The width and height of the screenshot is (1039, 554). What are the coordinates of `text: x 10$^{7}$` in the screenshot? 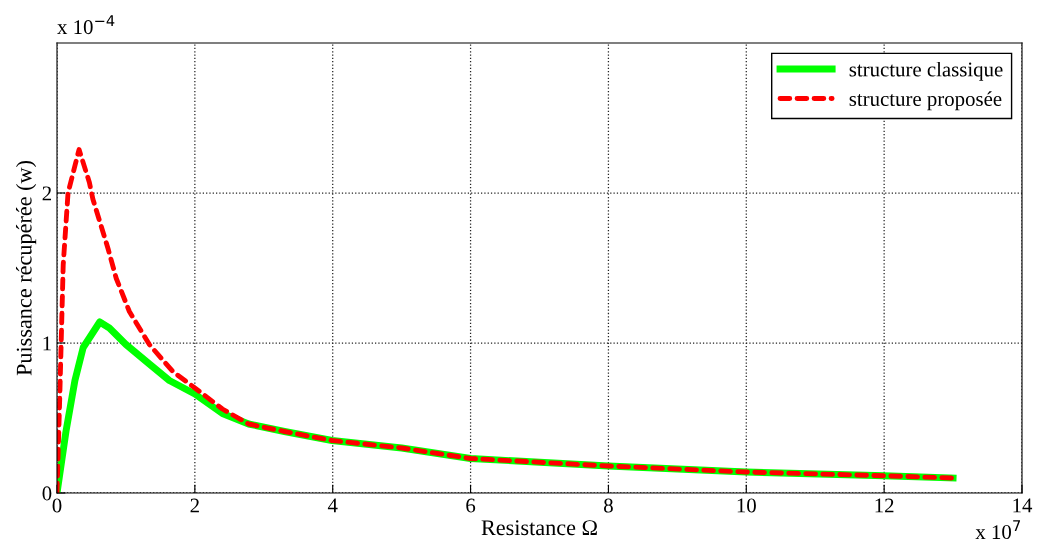 It's located at (998, 530).